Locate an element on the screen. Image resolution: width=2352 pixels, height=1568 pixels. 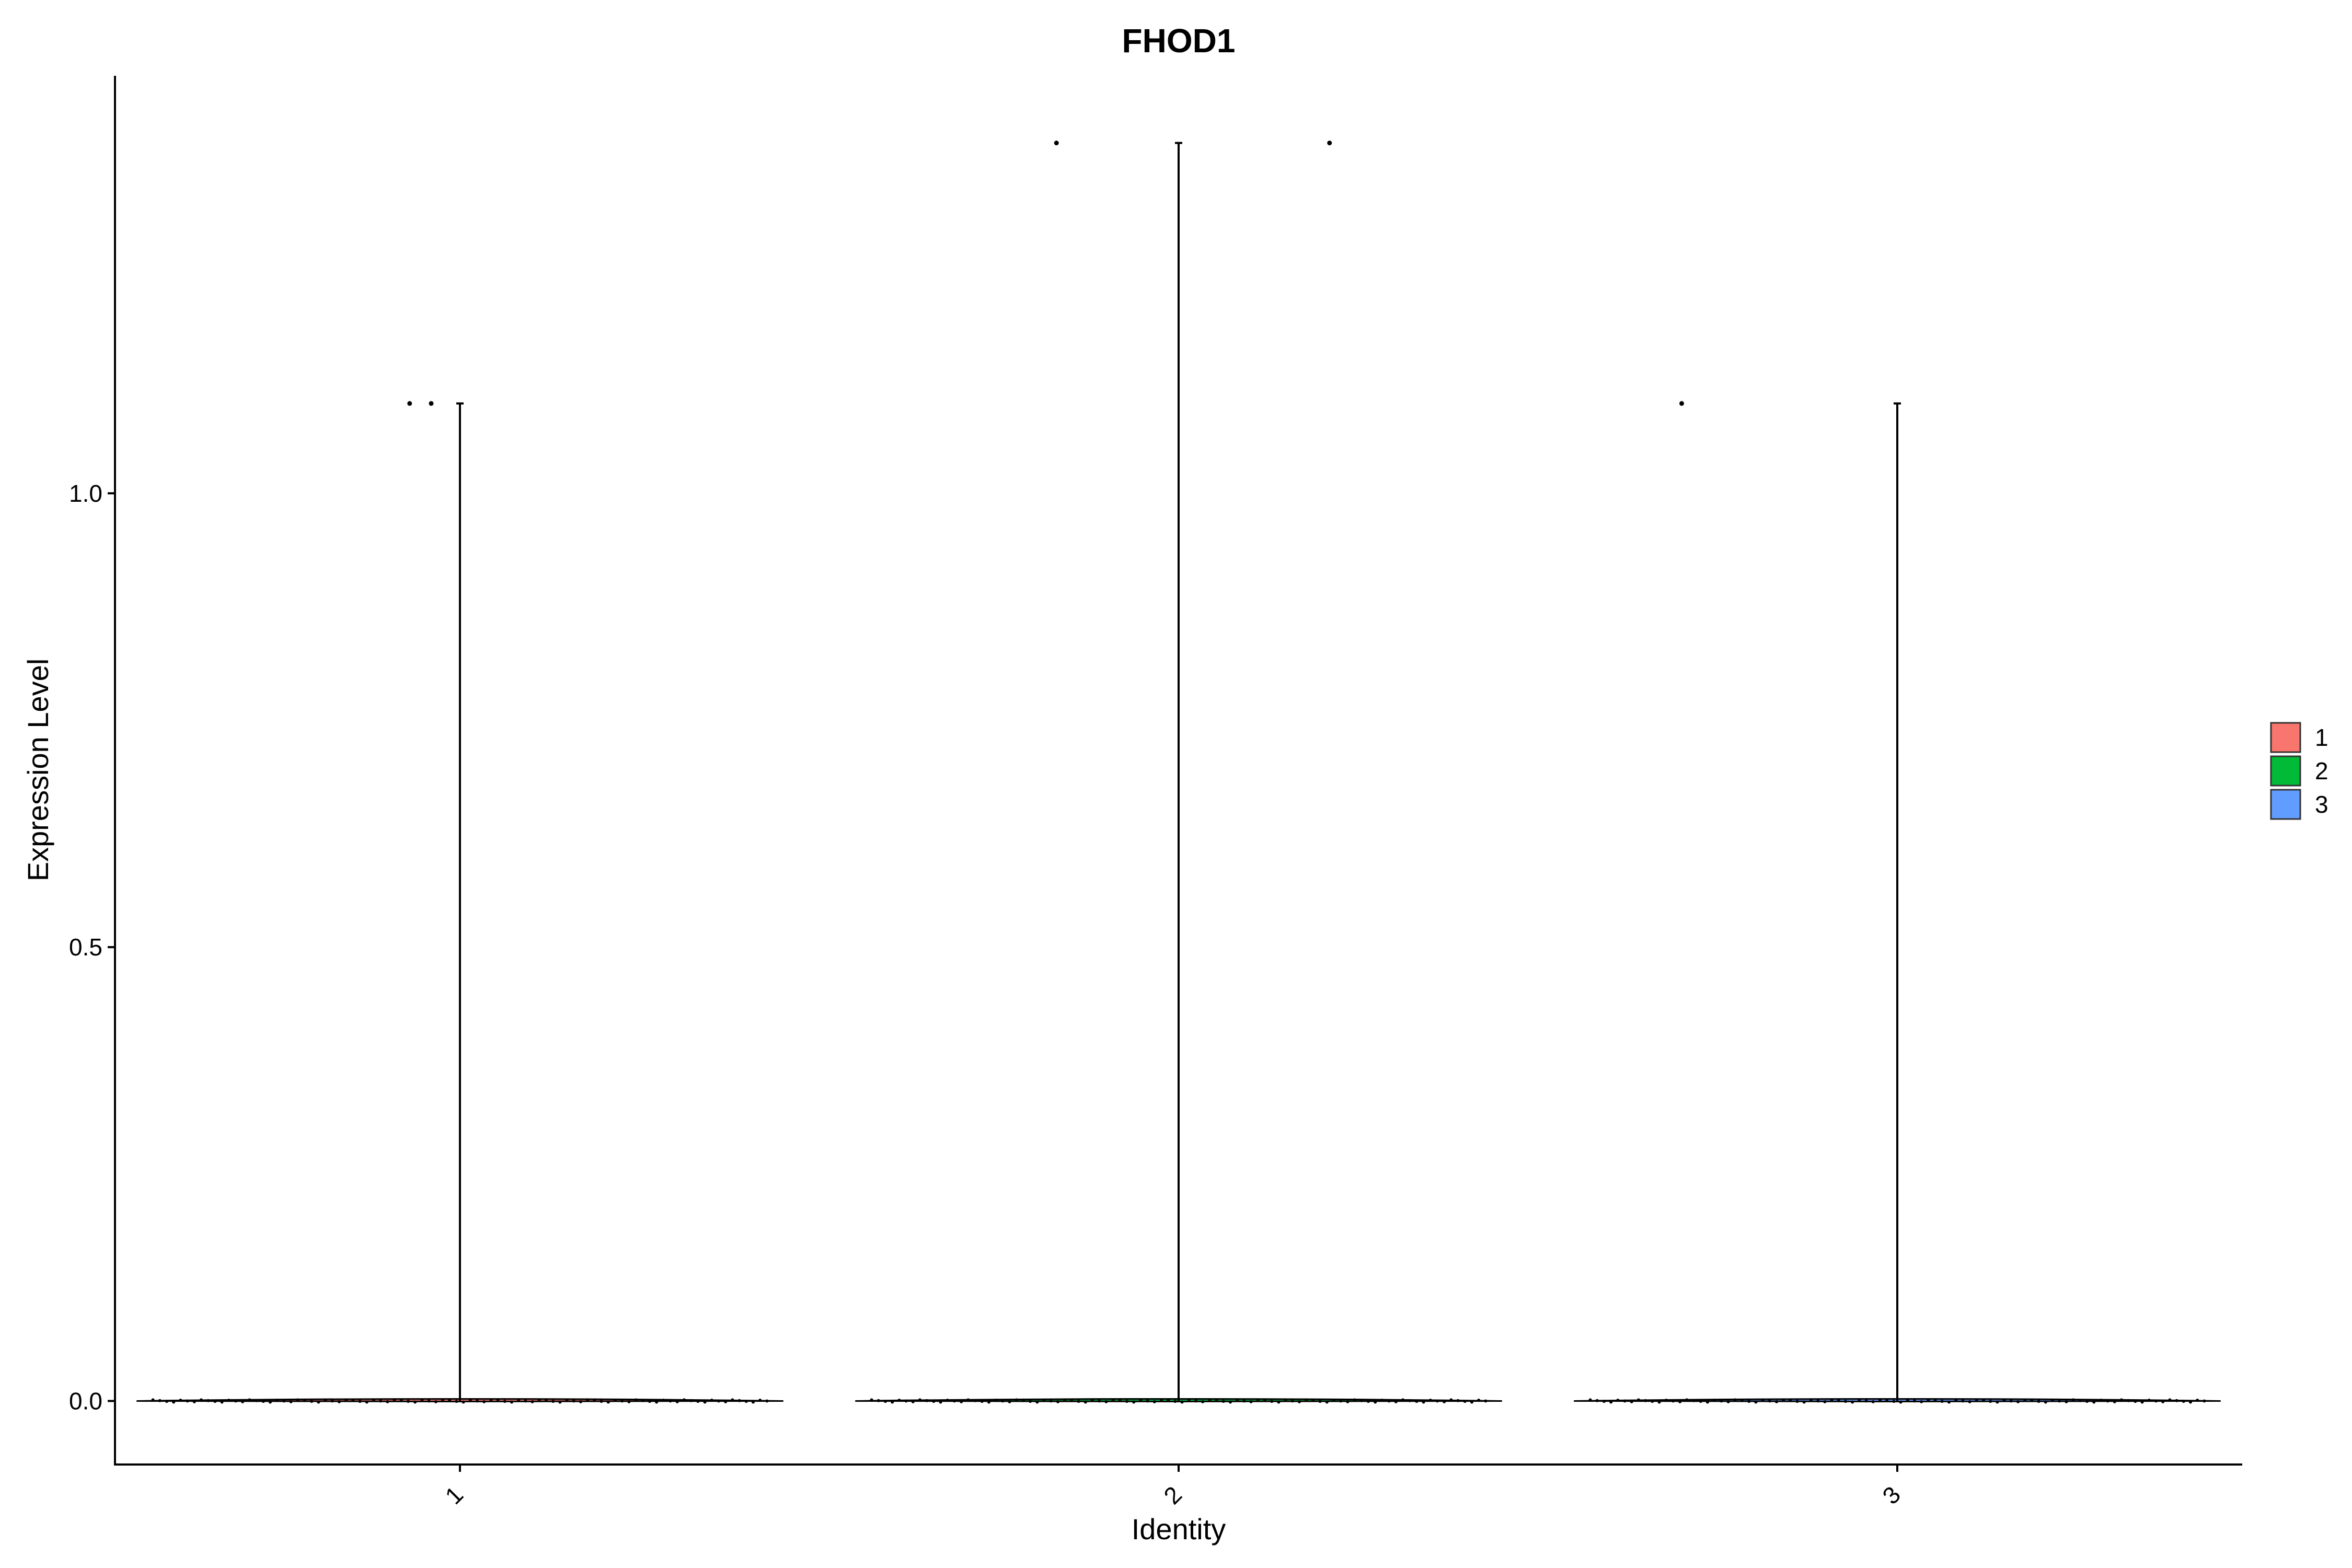
y-tick-label: 0.5 is located at coordinates (85, 947).